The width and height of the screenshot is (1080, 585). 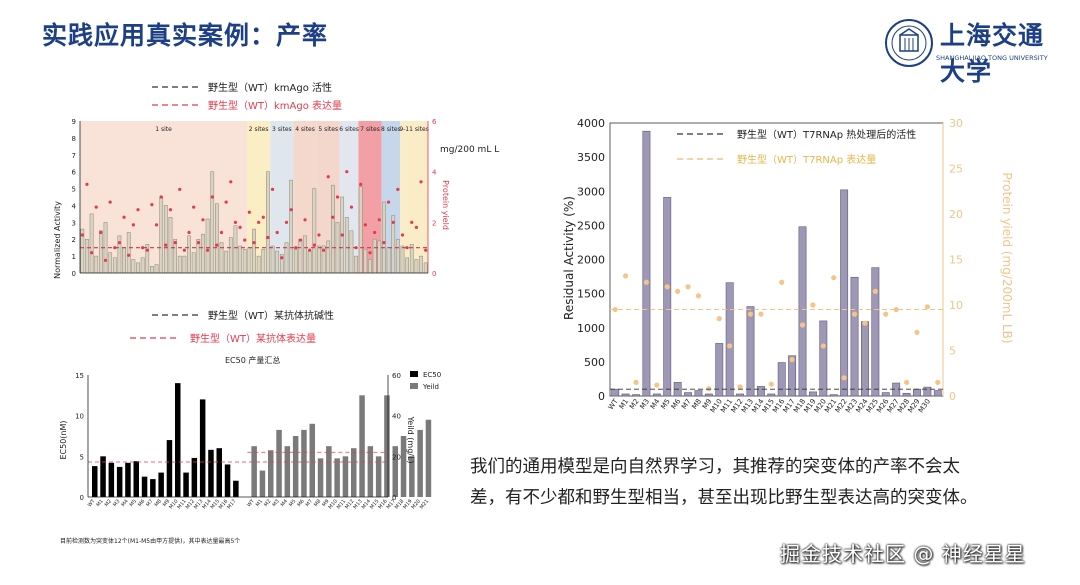 I want to click on ec50-chart-title: EC50 产量汇总, so click(x=252, y=360).